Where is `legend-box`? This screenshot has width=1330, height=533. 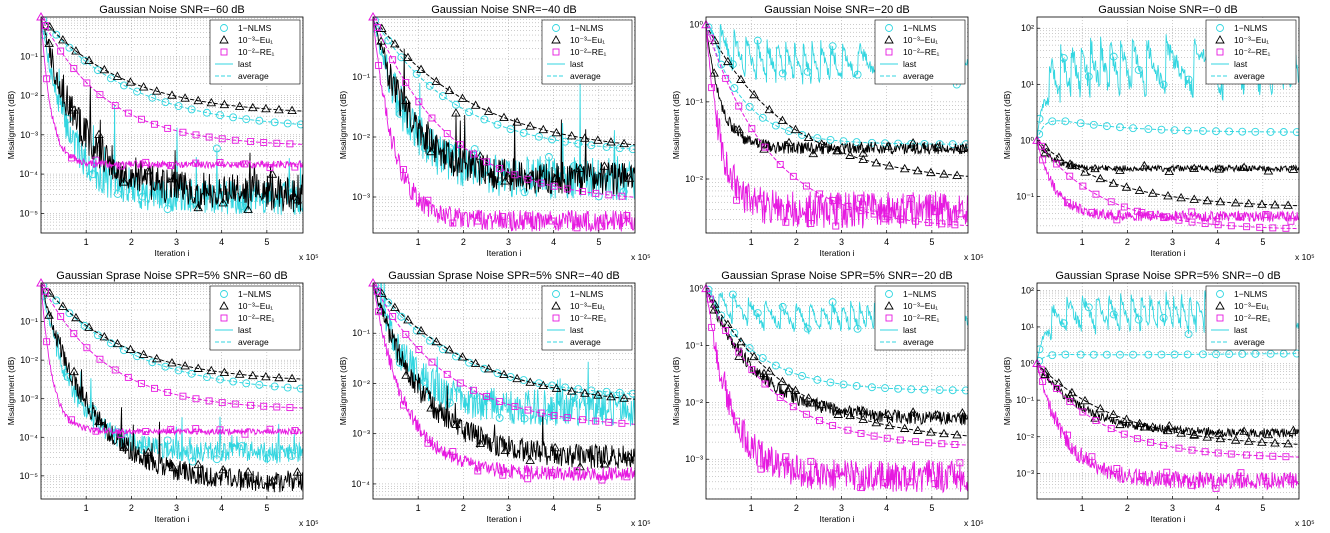 legend-box is located at coordinates (255, 52).